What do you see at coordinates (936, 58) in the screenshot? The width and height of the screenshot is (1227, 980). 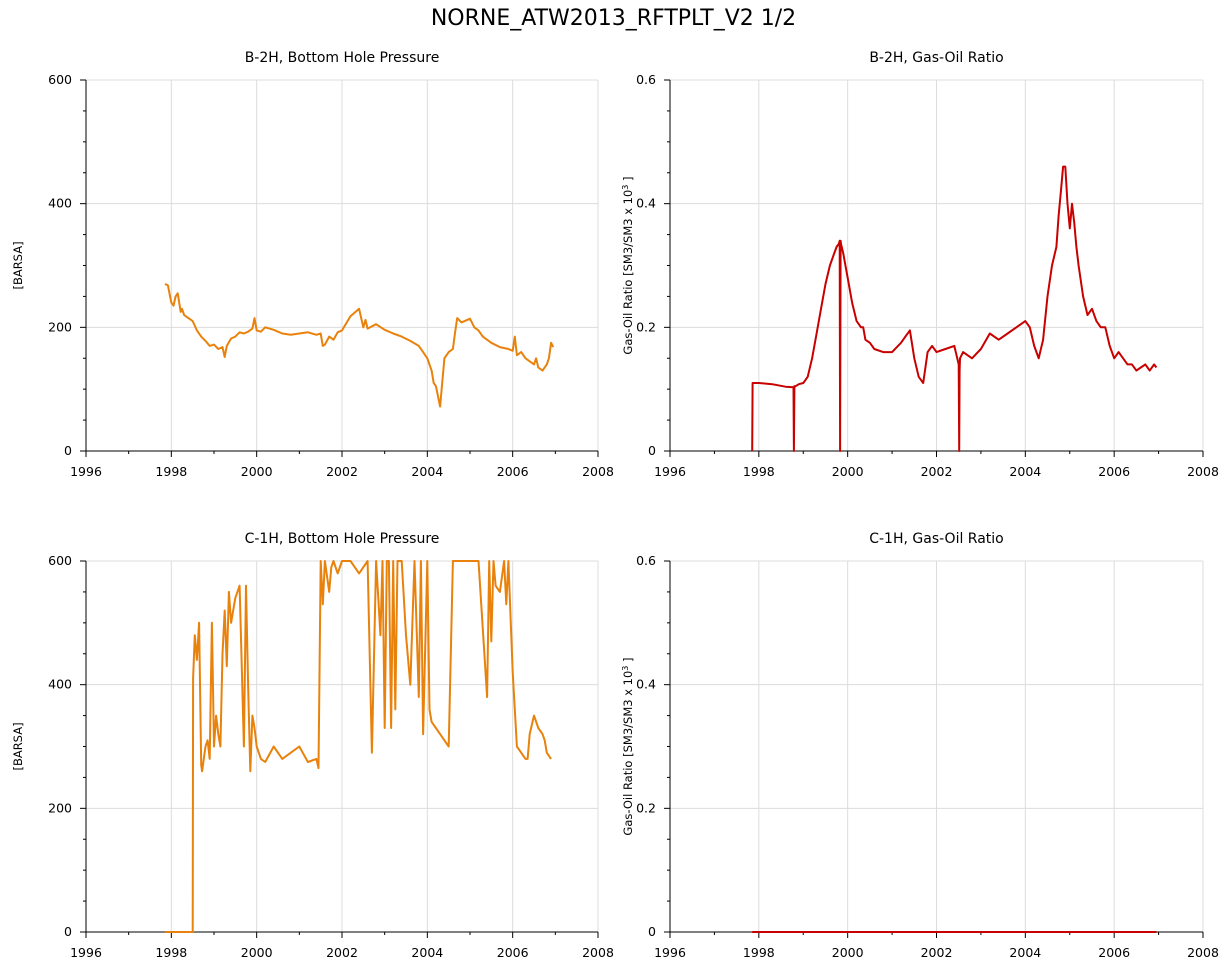 I see `chart-title: B-2H, Gas-Oil Ratio` at bounding box center [936, 58].